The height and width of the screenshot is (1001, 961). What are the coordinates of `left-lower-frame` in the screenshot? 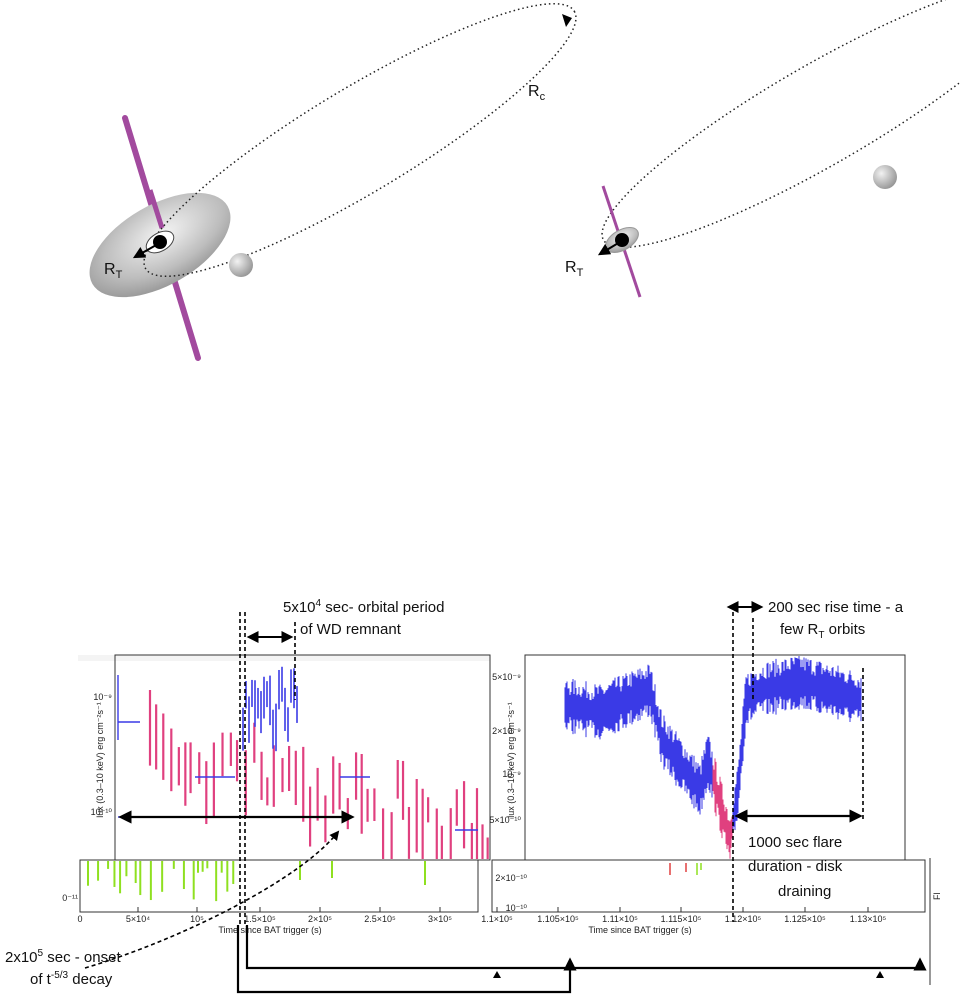 It's located at (279, 886).